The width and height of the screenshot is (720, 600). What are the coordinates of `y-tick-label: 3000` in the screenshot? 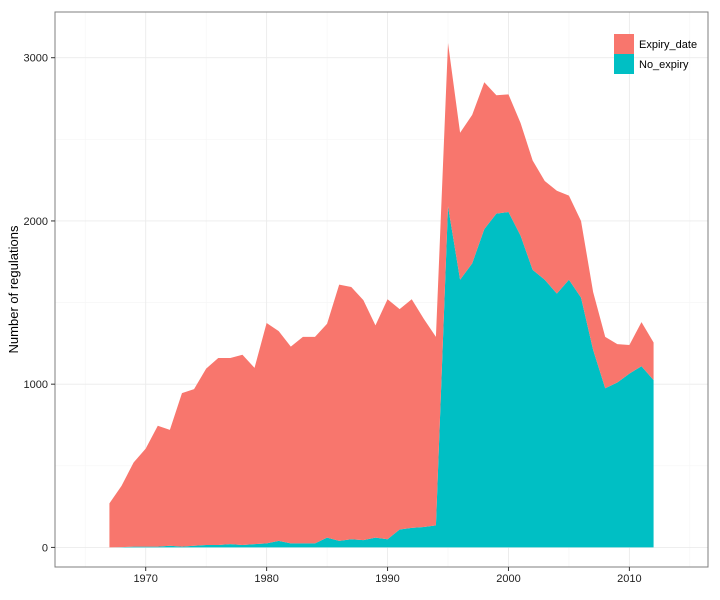 It's located at (36, 59).